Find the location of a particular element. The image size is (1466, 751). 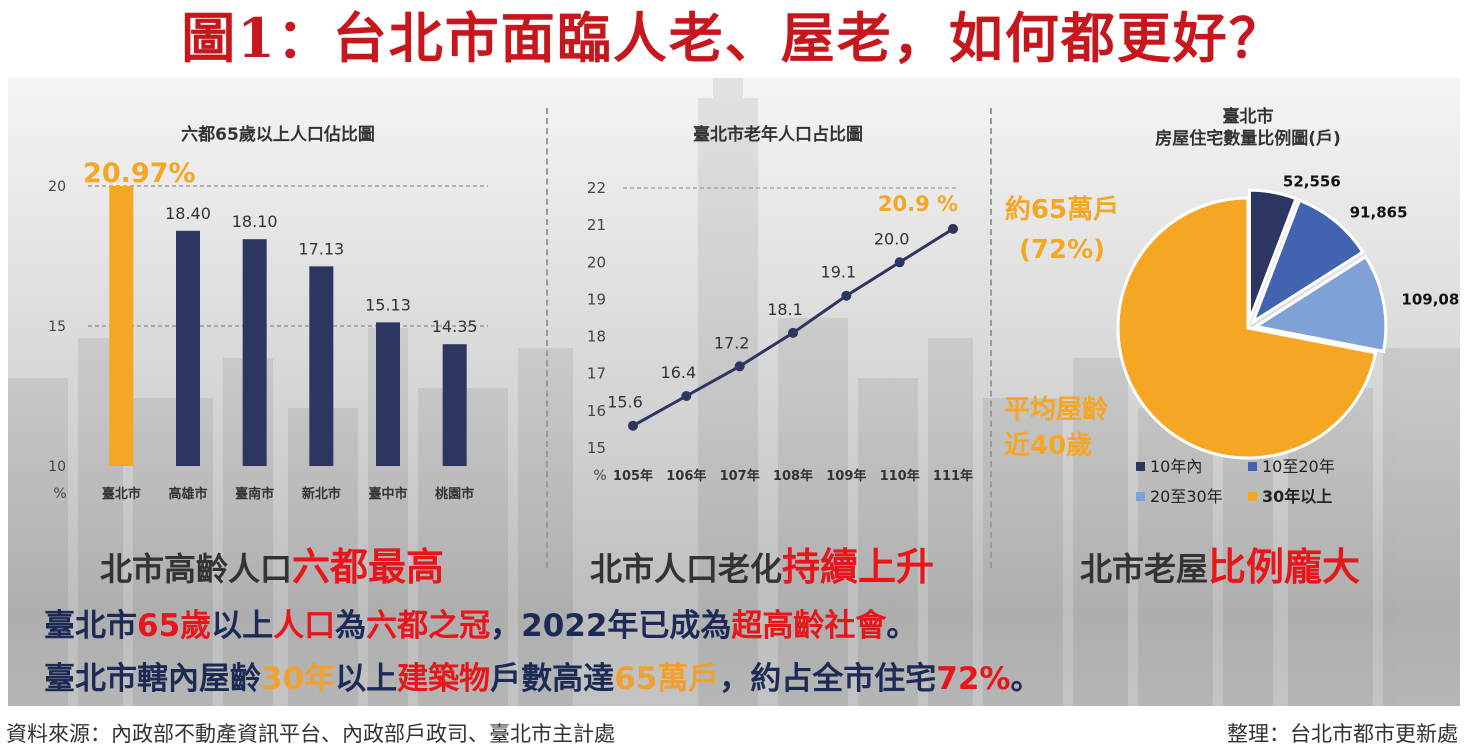

bar-x-tick-label: 臺中市 is located at coordinates (387, 494).